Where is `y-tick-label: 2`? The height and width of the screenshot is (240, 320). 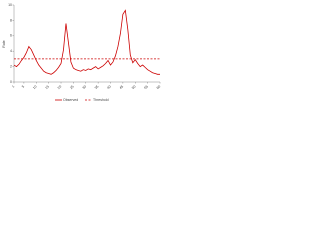 y-tick-label: 2 is located at coordinates (11, 67).